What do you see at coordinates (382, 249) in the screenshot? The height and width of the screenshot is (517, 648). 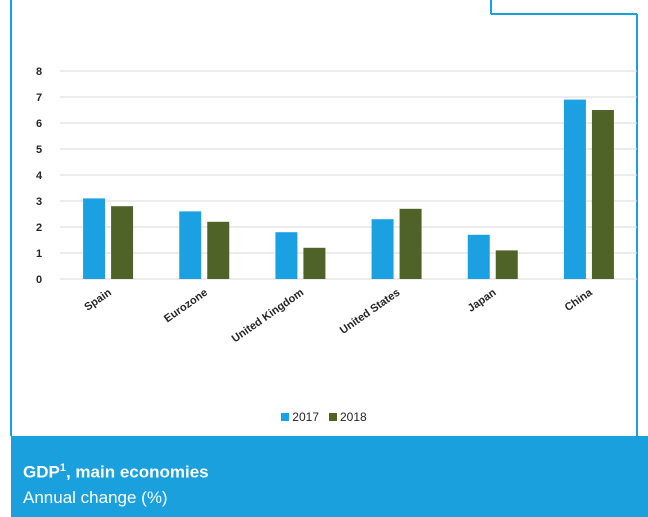 I see `bar-2017-united-states` at bounding box center [382, 249].